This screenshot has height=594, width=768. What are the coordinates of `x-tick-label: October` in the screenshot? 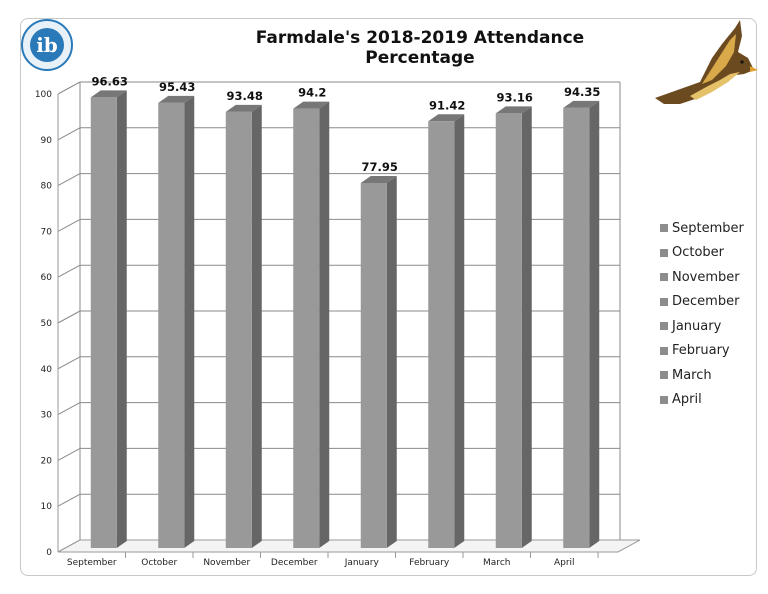 It's located at (159, 563).